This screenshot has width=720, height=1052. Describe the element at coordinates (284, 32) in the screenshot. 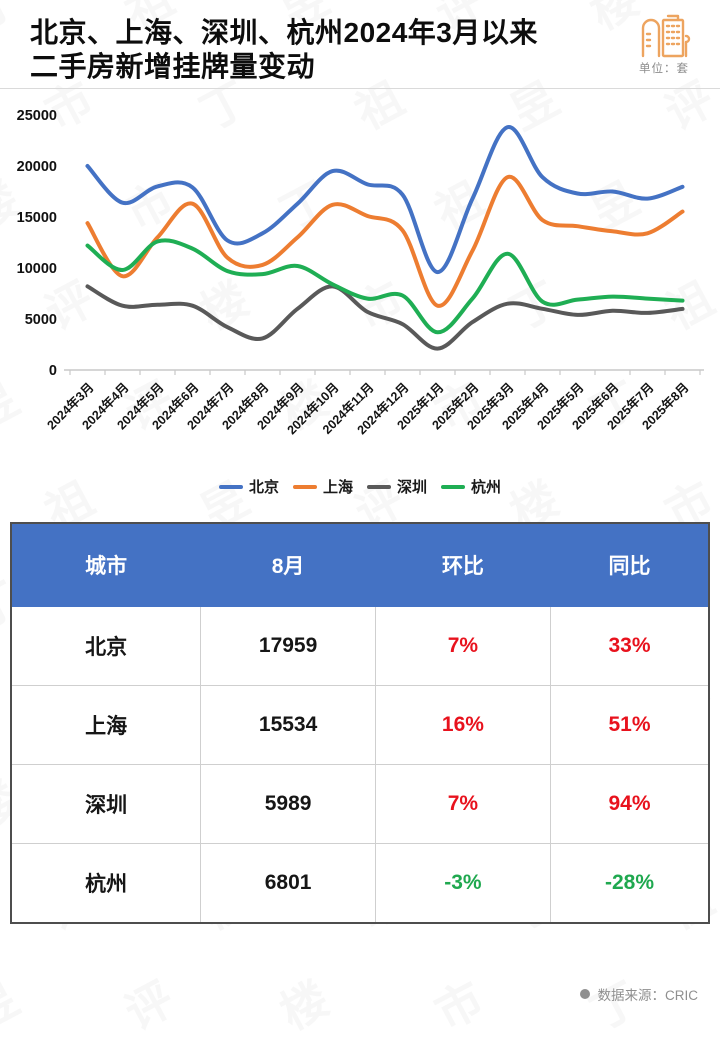

I see `title-line1: 北京、上海、深圳、杭州2024年3月以来` at that location.